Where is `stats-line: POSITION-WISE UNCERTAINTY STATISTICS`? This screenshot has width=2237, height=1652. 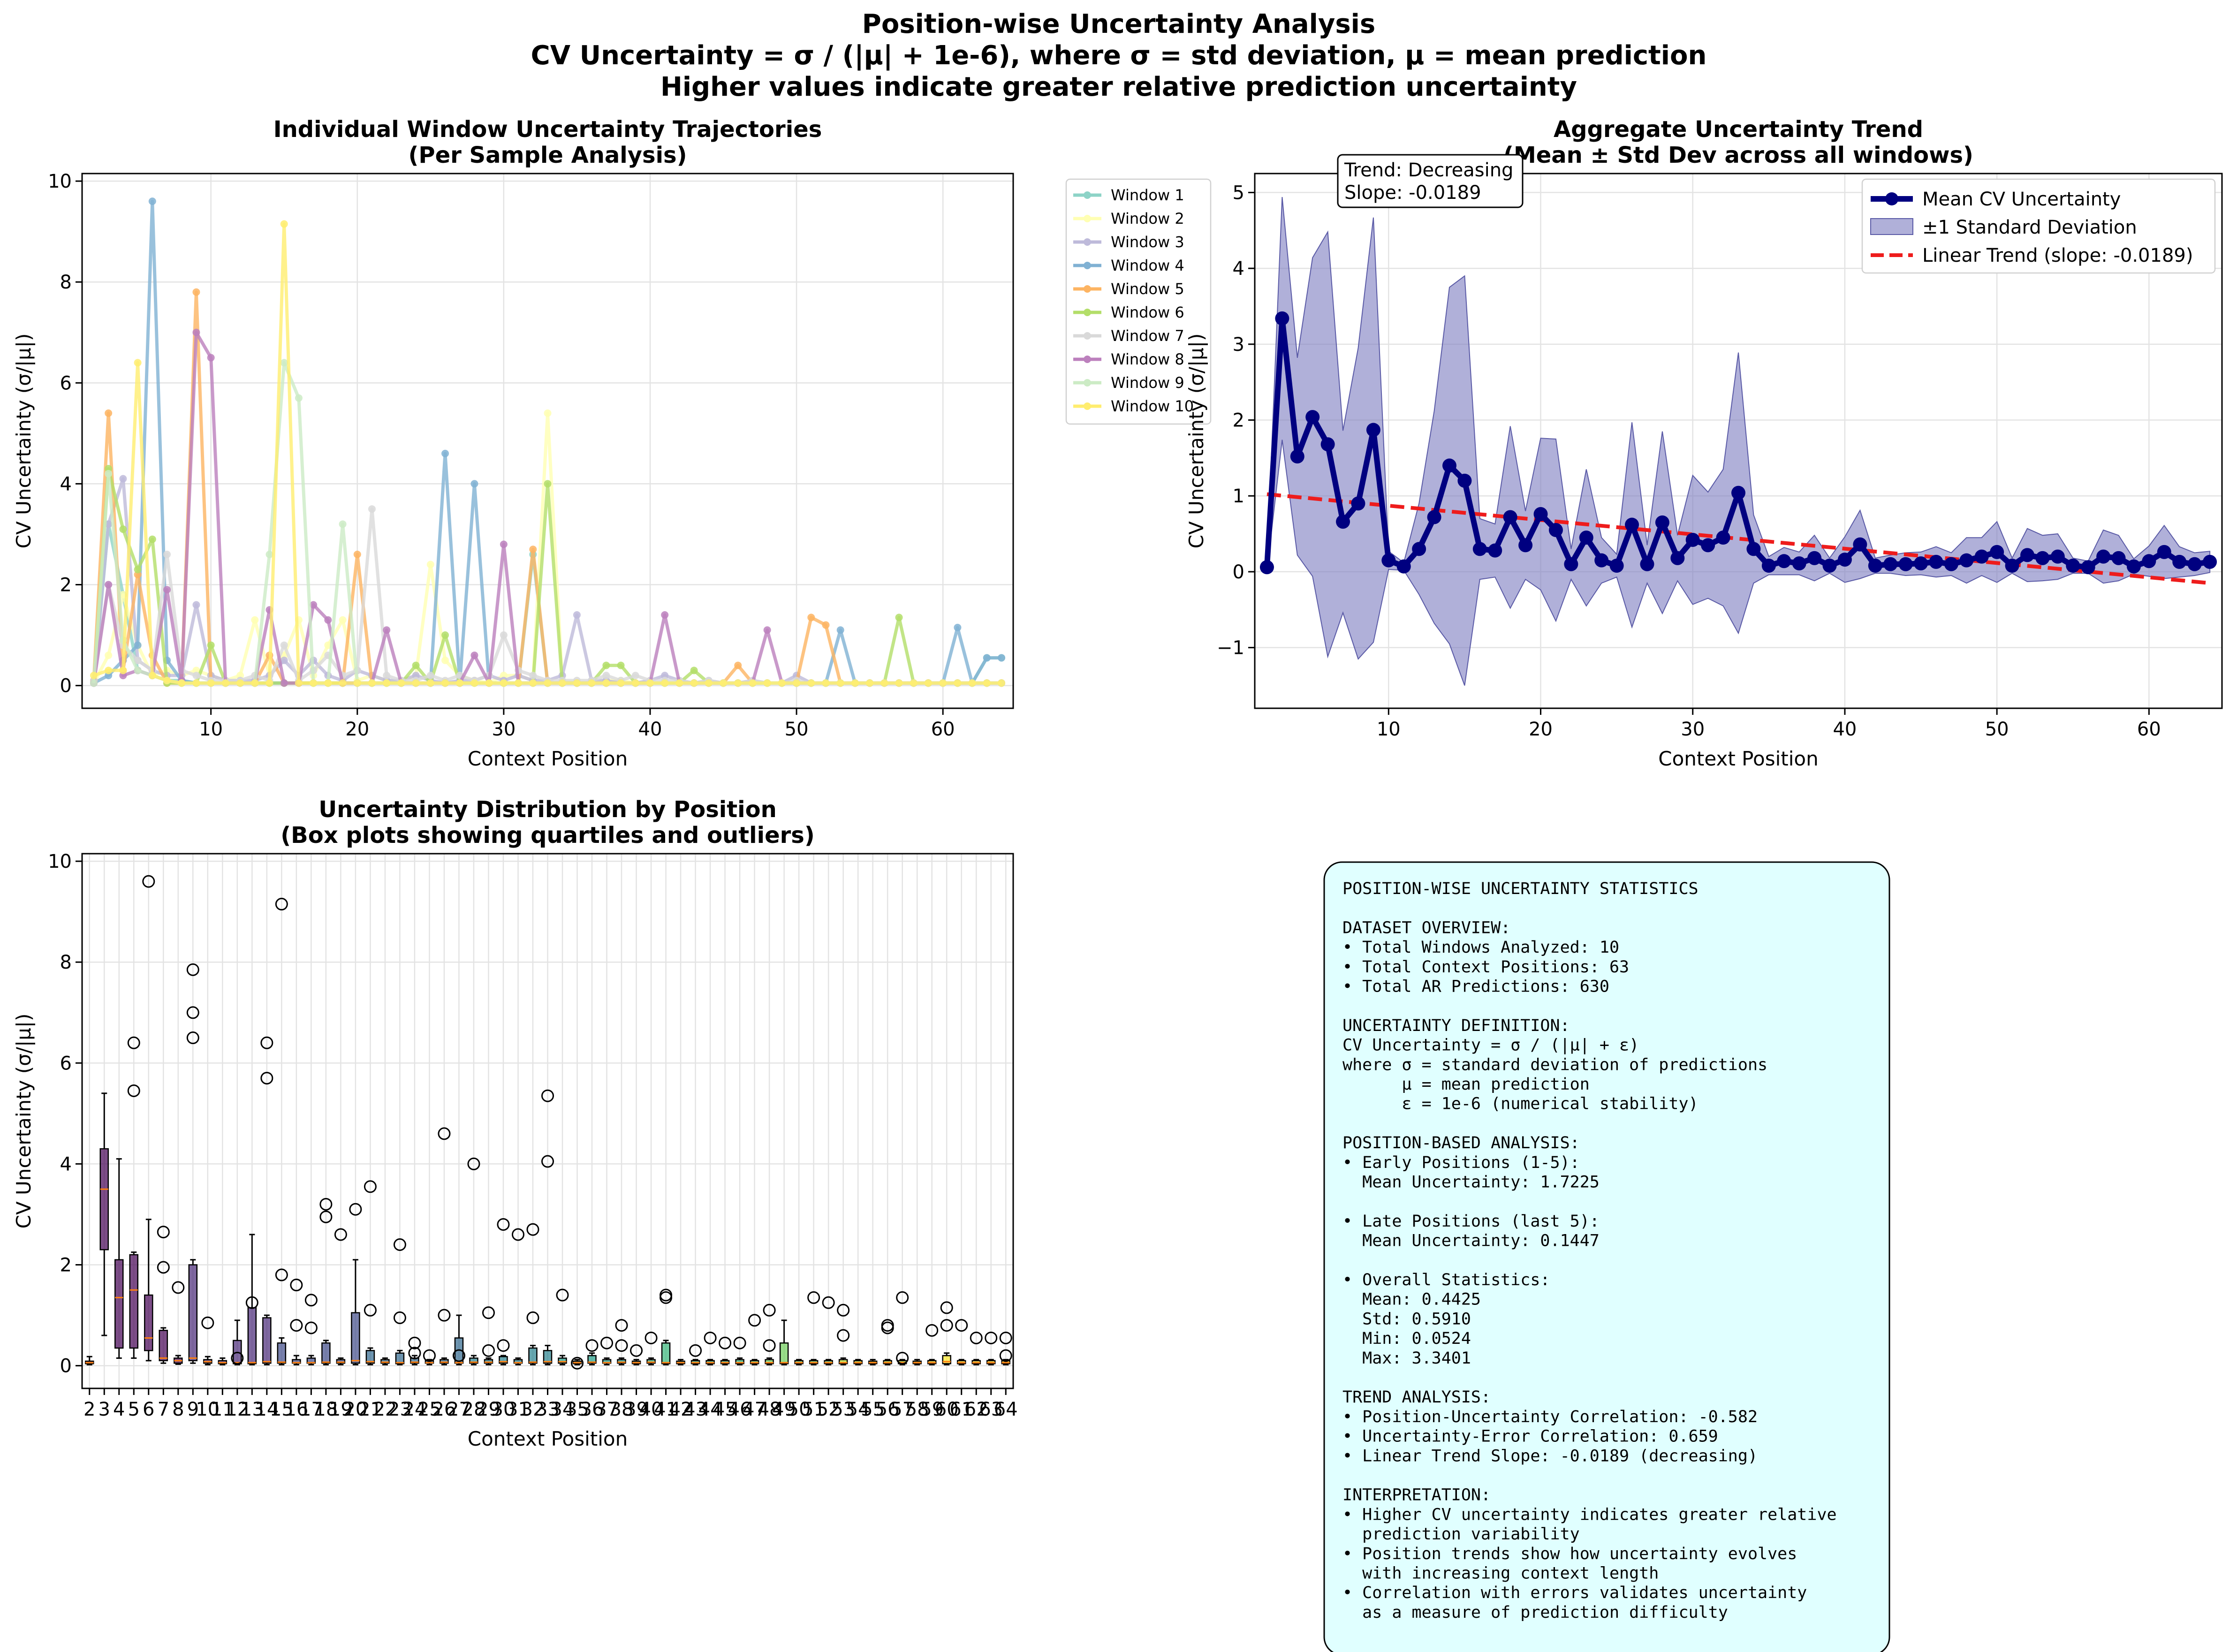
stats-line: POSITION-WISE UNCERTAINTY STATISTICS is located at coordinates (1520, 888).